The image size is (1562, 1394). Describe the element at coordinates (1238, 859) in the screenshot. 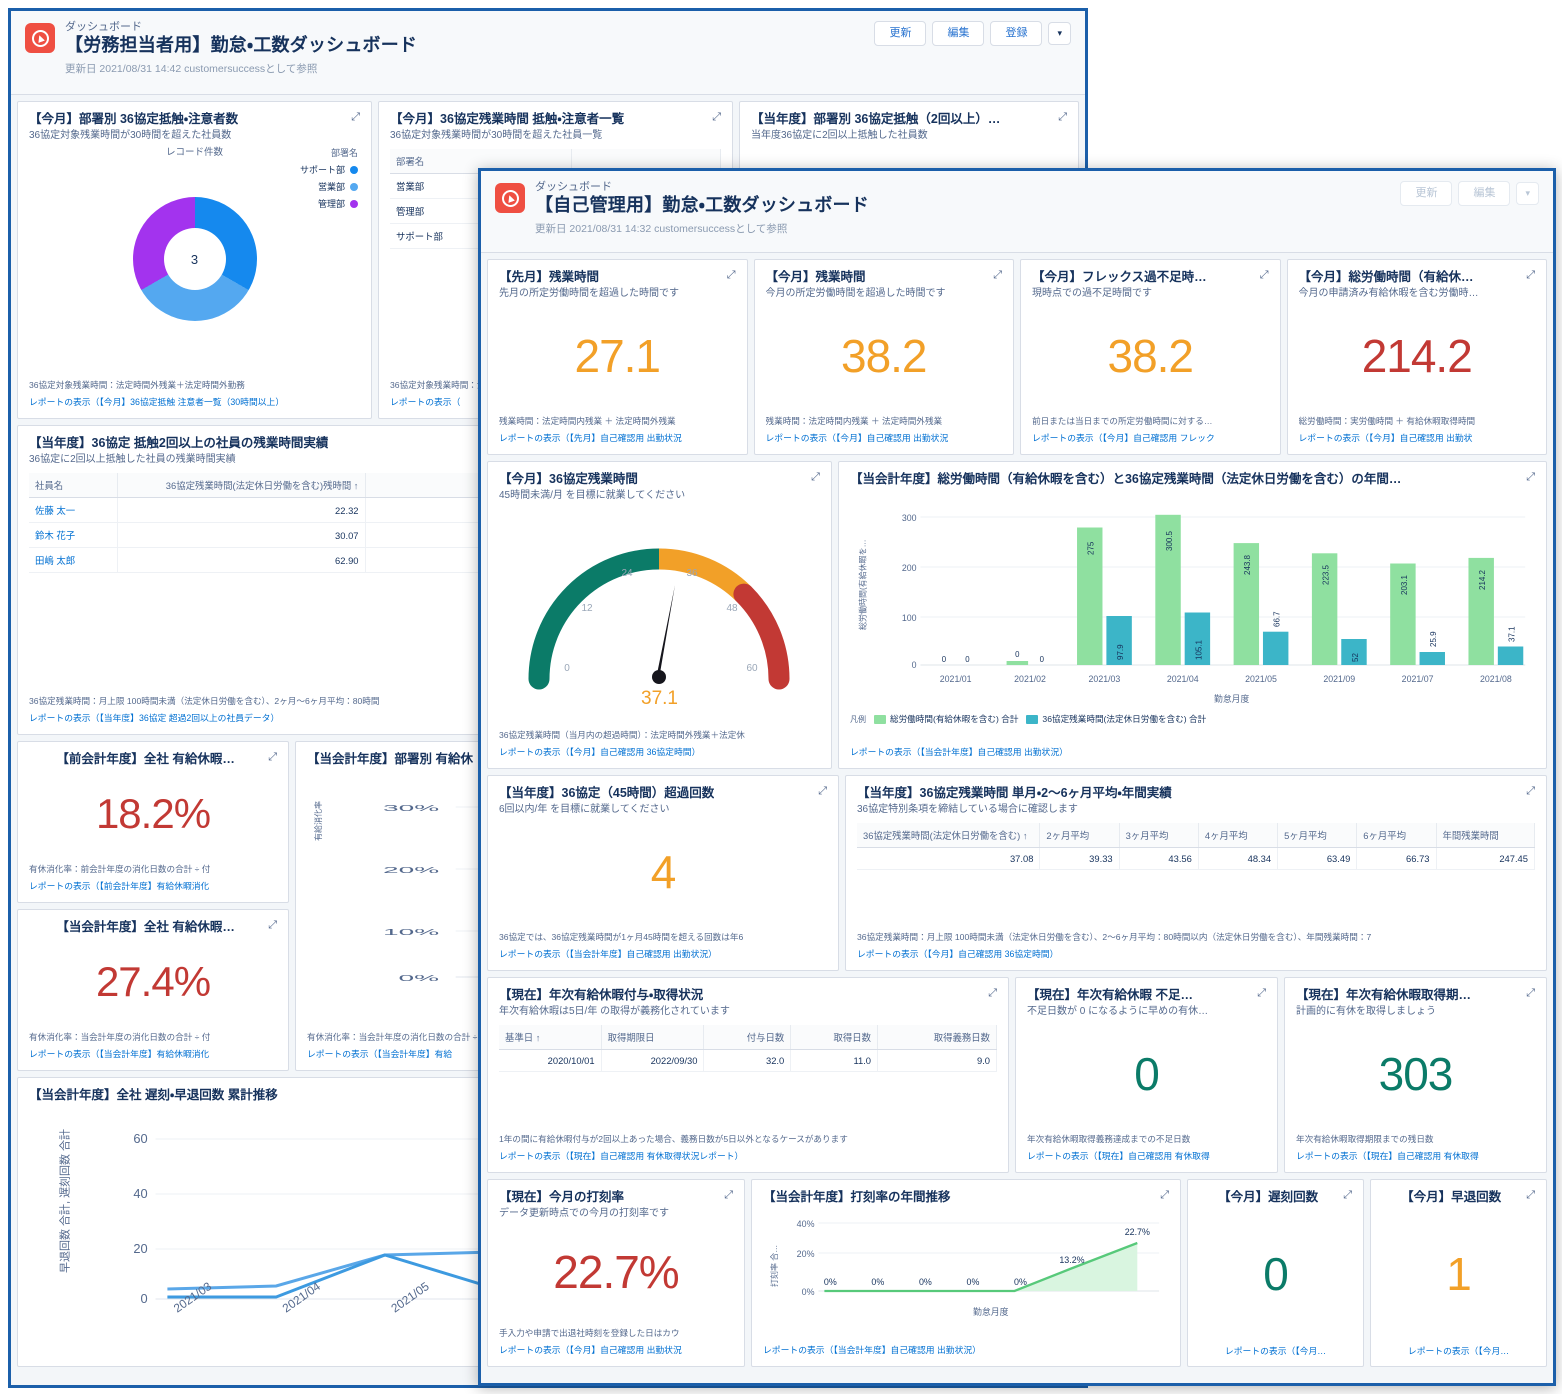

I see `cell-avg4: 48.34` at that location.